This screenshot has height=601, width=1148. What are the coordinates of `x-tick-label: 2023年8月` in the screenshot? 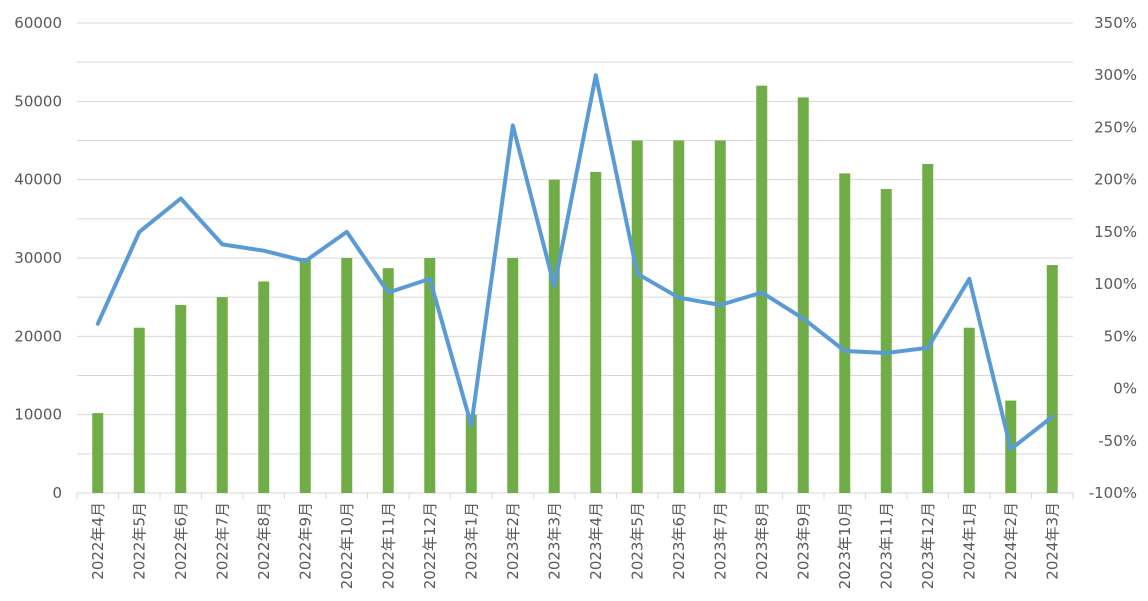 It's located at (762, 541).